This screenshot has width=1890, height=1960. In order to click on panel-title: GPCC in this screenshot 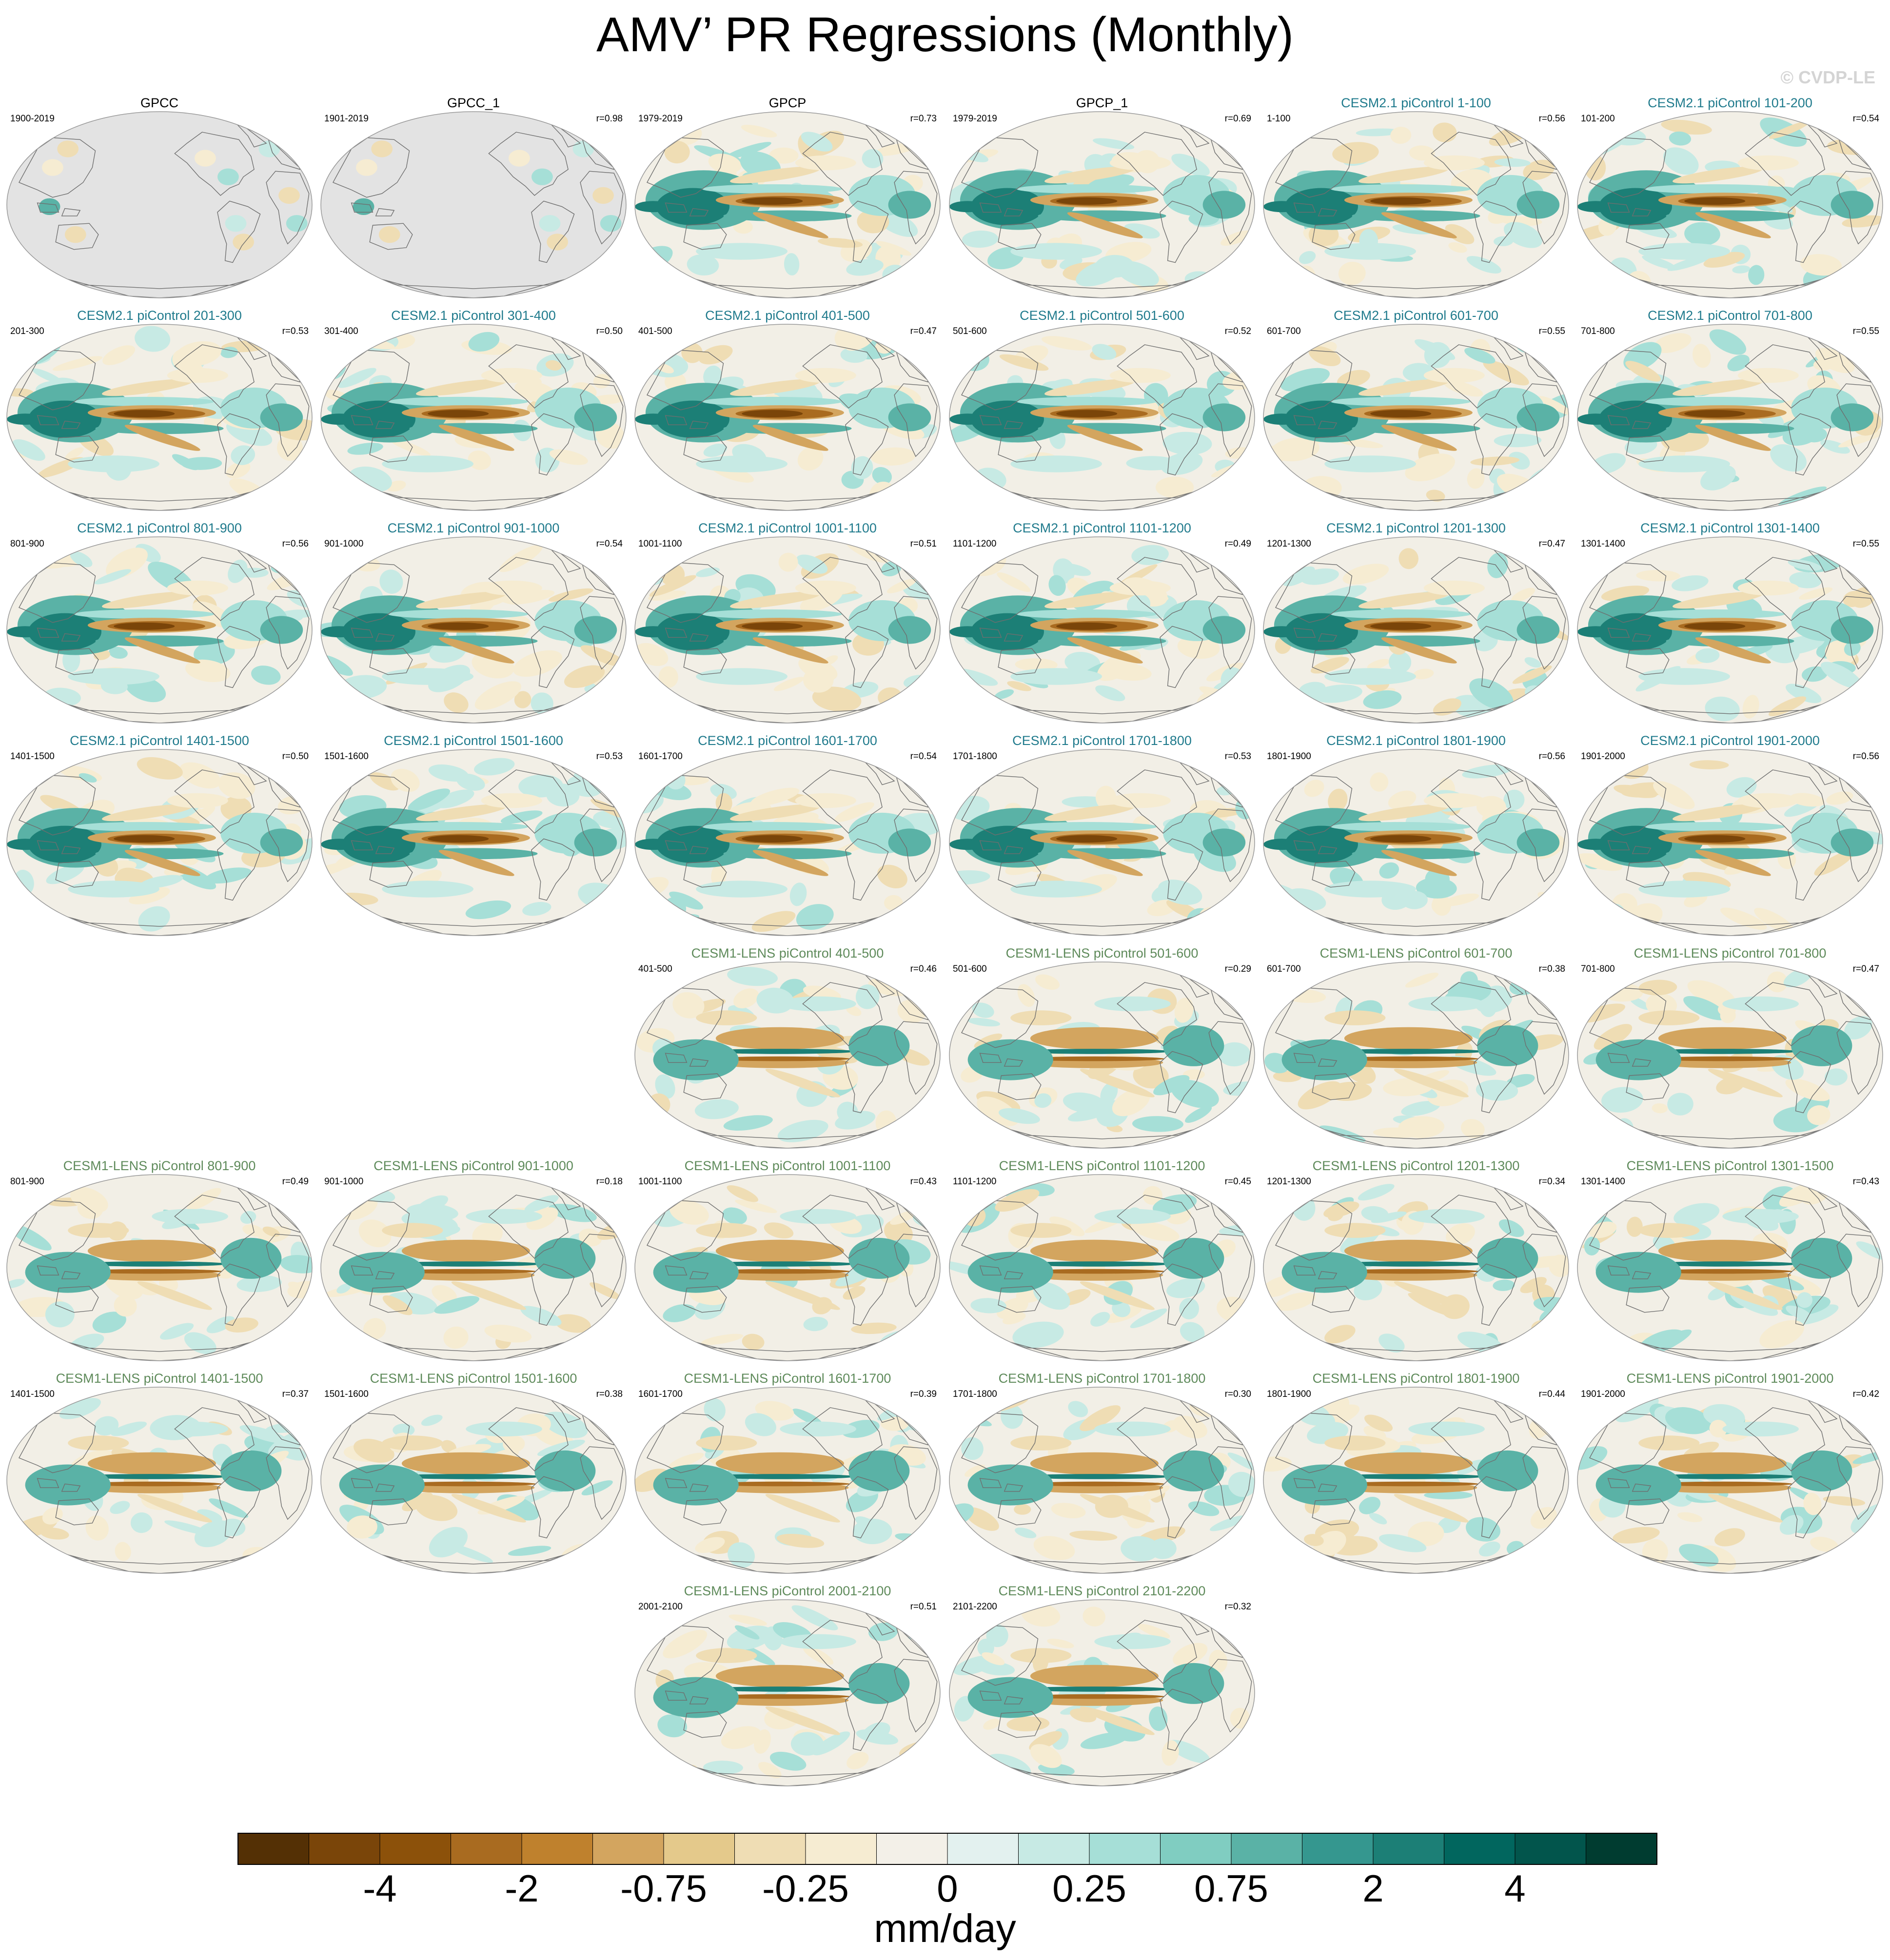, I will do `click(159, 103)`.